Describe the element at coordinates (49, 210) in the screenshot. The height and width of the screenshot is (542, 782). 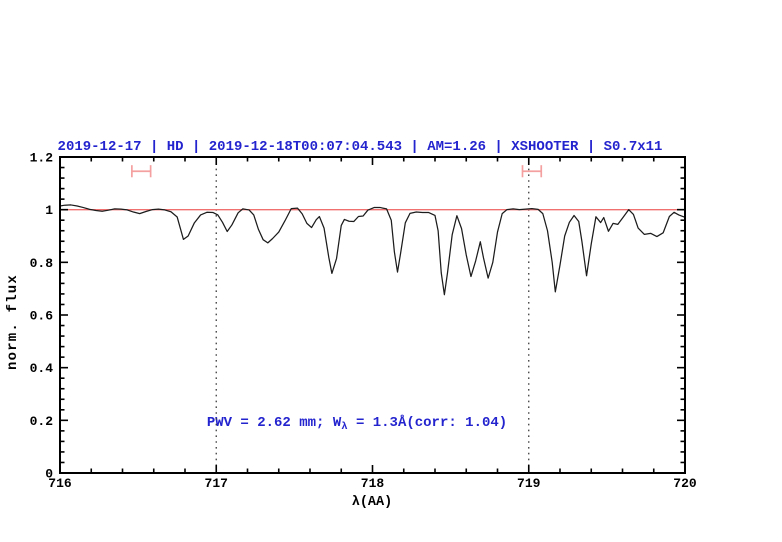
I see `y-tick-label: 1` at that location.